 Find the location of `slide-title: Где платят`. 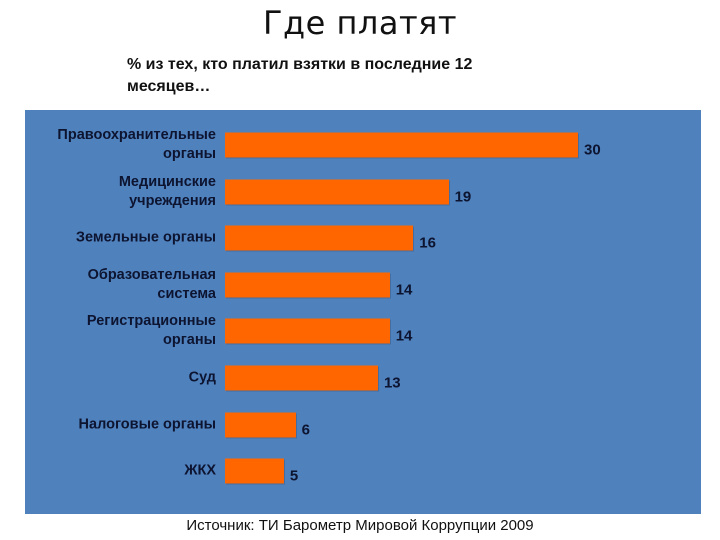

slide-title: Где платят is located at coordinates (359, 23).